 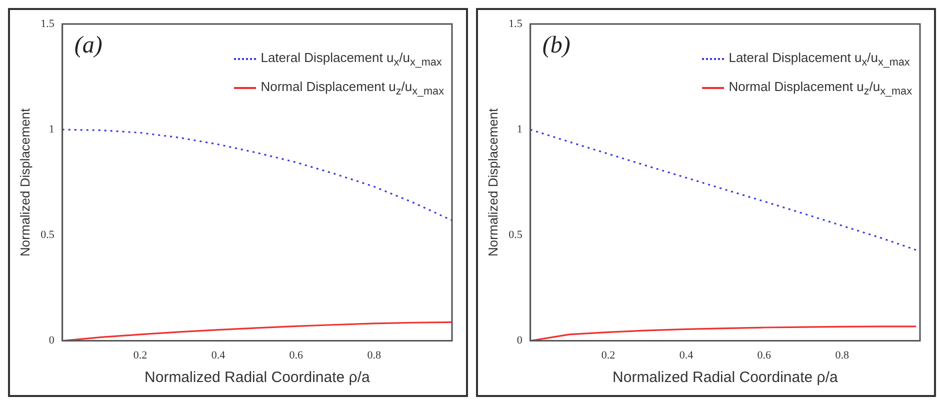 I want to click on annotation: (b), so click(x=556, y=45).